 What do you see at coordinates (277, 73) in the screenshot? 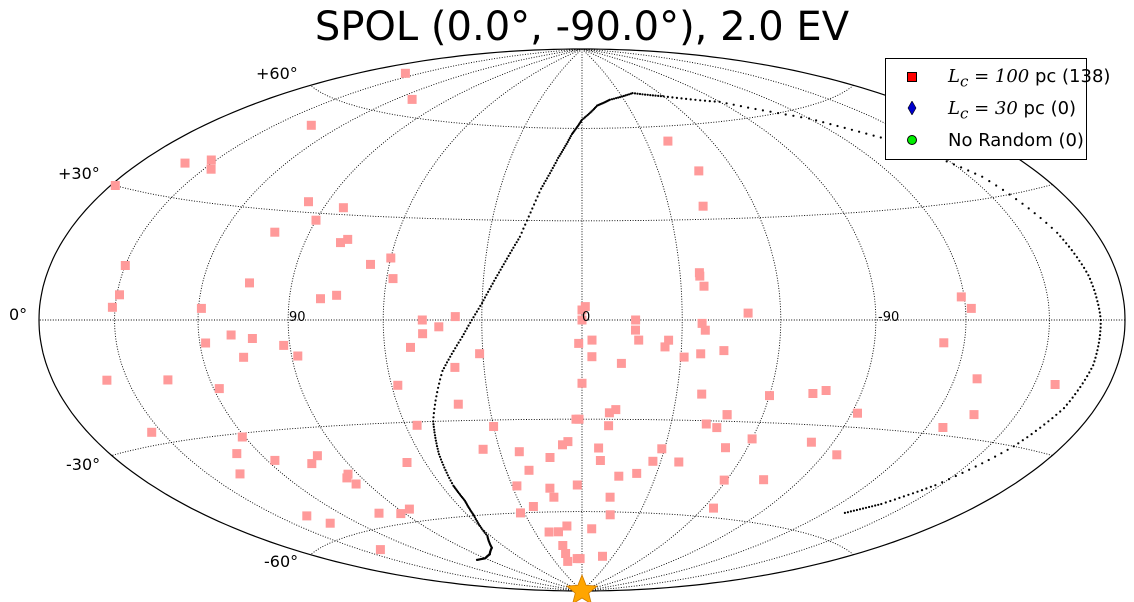
I see `lat-label-plus60: +60°` at bounding box center [277, 73].